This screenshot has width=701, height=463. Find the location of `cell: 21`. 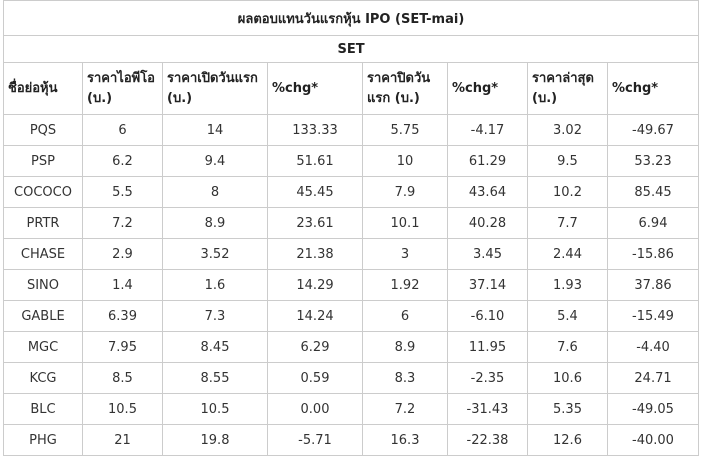

cell: 21 is located at coordinates (122, 440).